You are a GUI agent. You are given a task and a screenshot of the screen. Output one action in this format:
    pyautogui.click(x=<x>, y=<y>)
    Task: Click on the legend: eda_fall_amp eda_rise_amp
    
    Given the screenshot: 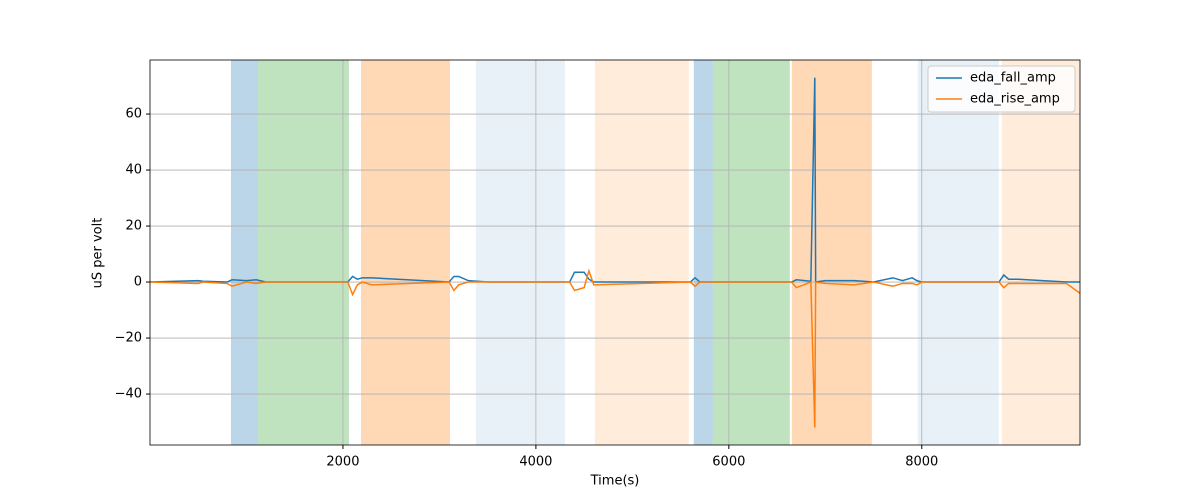 What is the action you would take?
    pyautogui.click(x=1001, y=89)
    